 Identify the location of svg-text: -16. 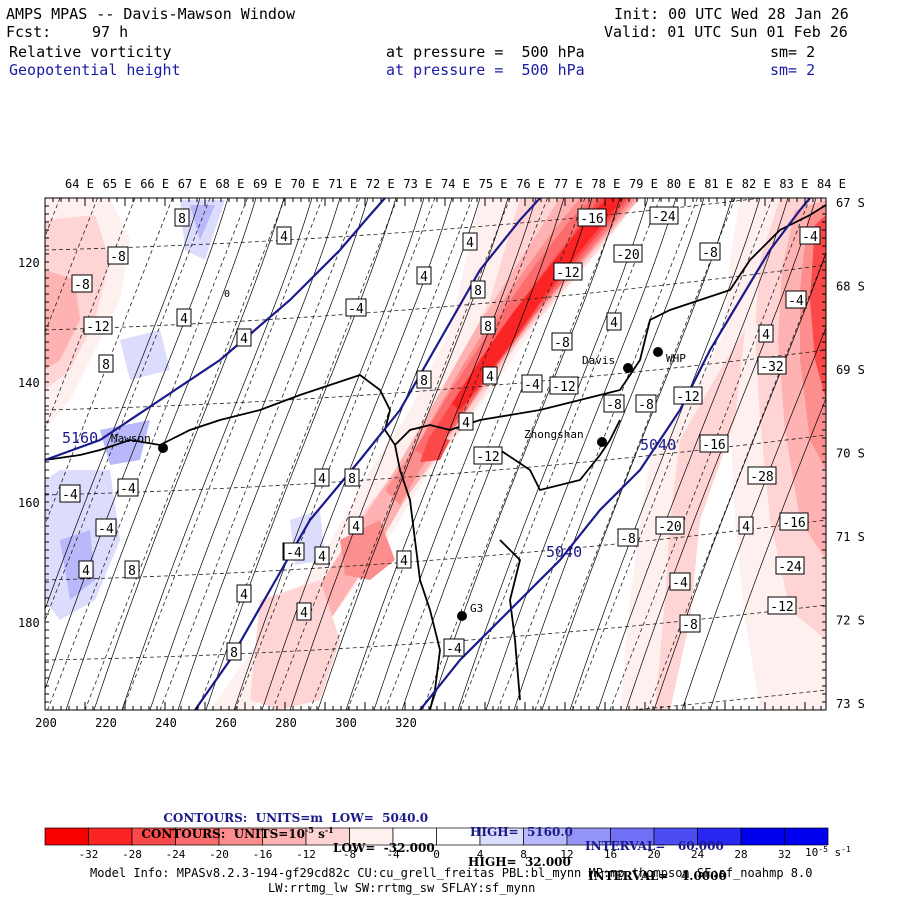
(713, 445).